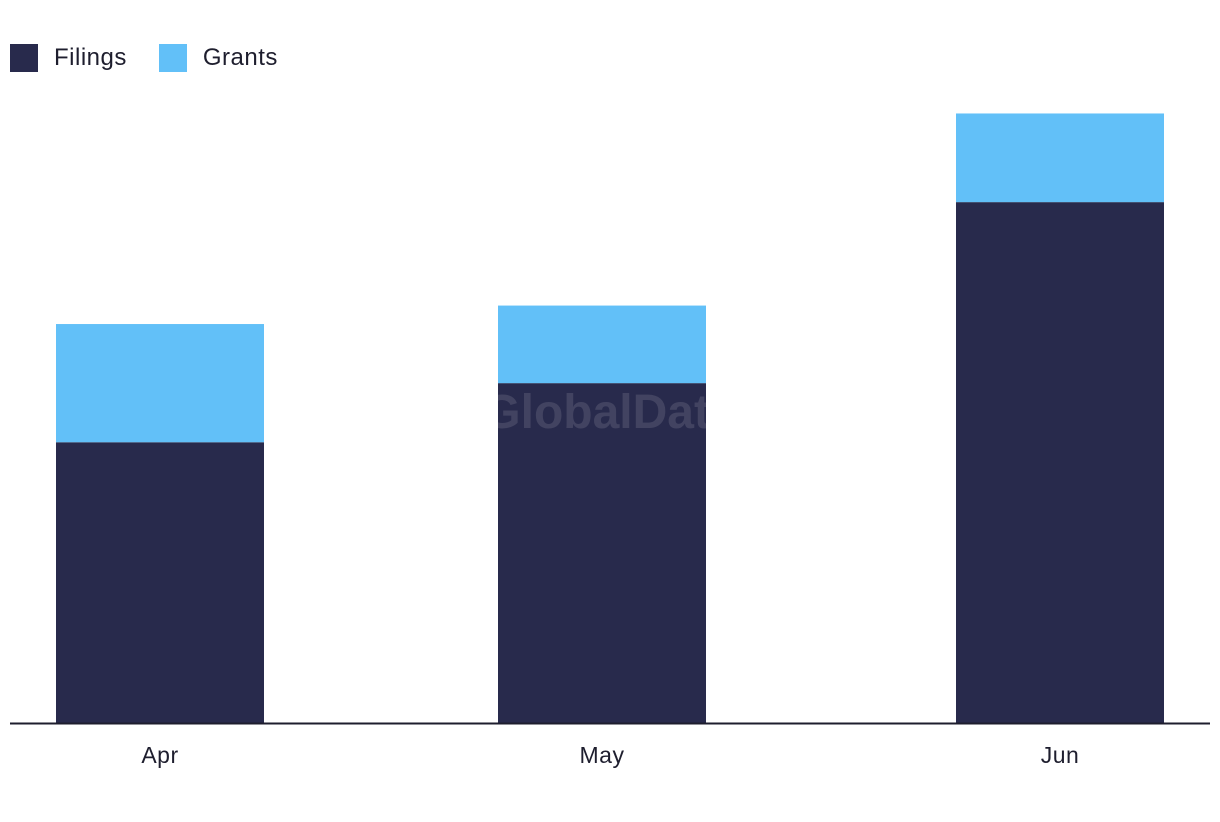 This screenshot has height=822, width=1220. I want to click on legend-item-grants: Grants, so click(218, 58).